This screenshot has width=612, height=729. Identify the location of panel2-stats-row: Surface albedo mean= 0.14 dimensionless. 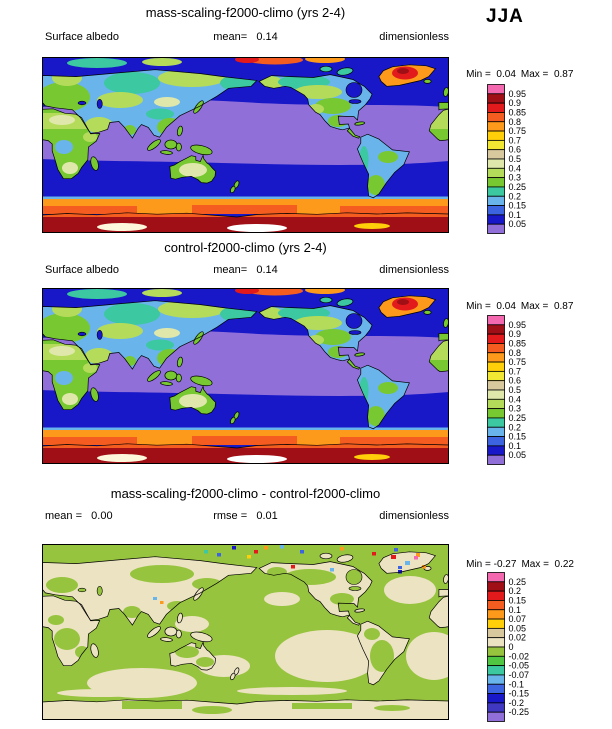
(245, 271).